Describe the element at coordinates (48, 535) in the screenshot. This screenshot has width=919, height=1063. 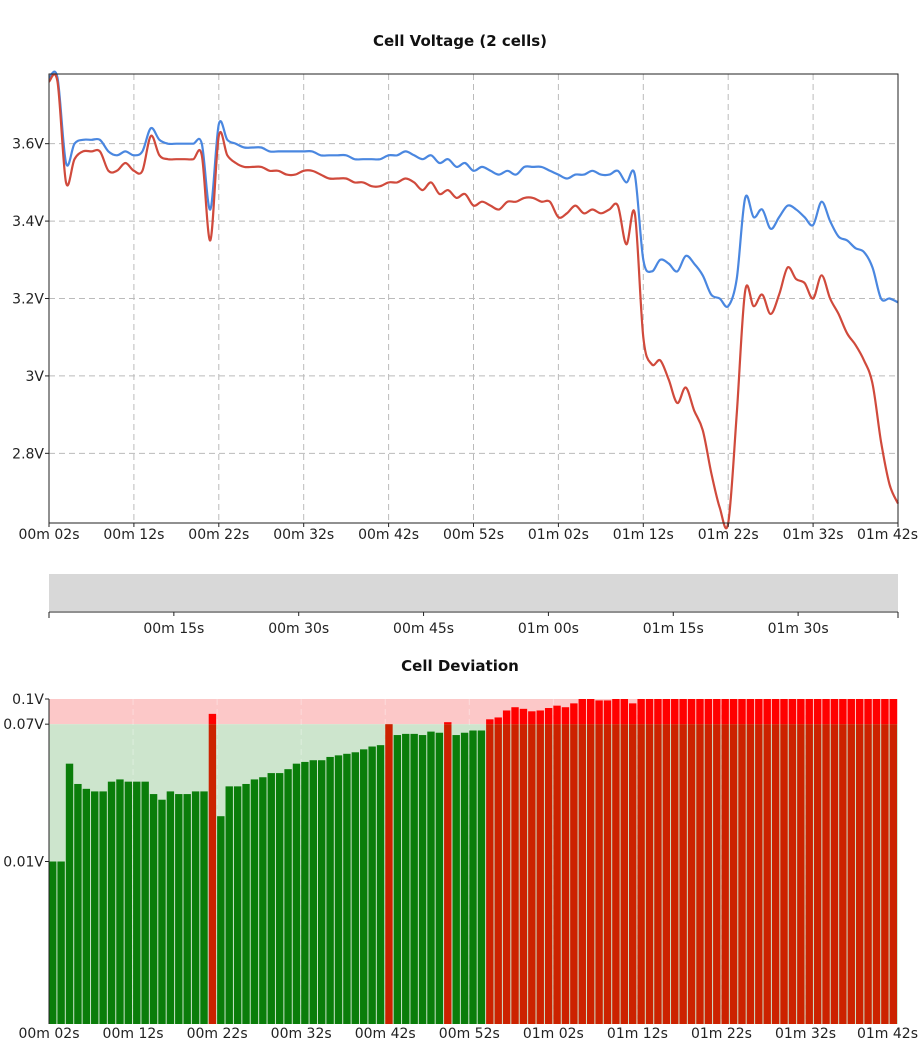
I see `voltage-x-tick-label: 00m 02s` at that location.